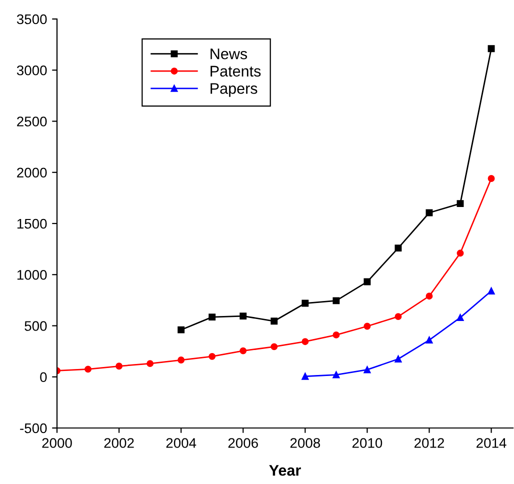 The width and height of the screenshot is (514, 484). I want to click on x-axis-title: Year, so click(285, 470).